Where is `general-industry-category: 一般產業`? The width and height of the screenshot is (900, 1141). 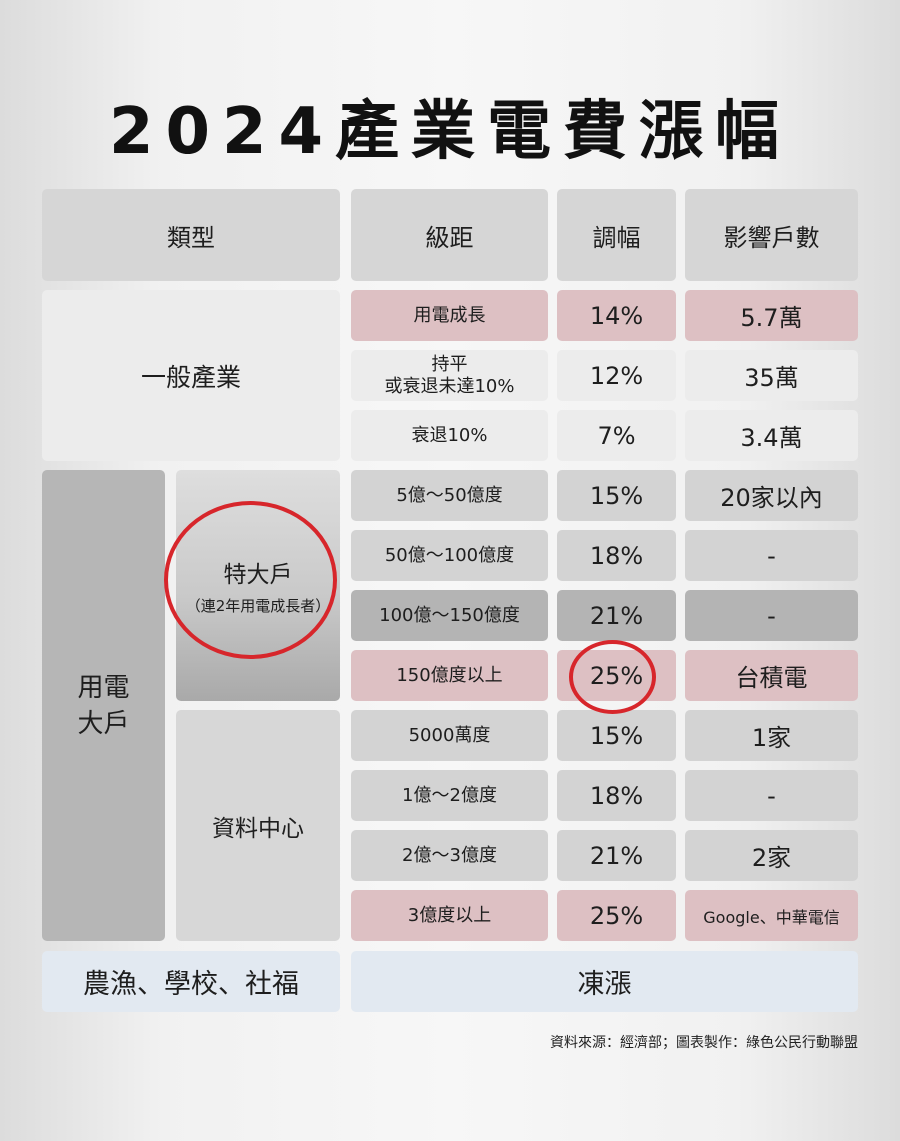 general-industry-category: 一般產業 is located at coordinates (191, 375).